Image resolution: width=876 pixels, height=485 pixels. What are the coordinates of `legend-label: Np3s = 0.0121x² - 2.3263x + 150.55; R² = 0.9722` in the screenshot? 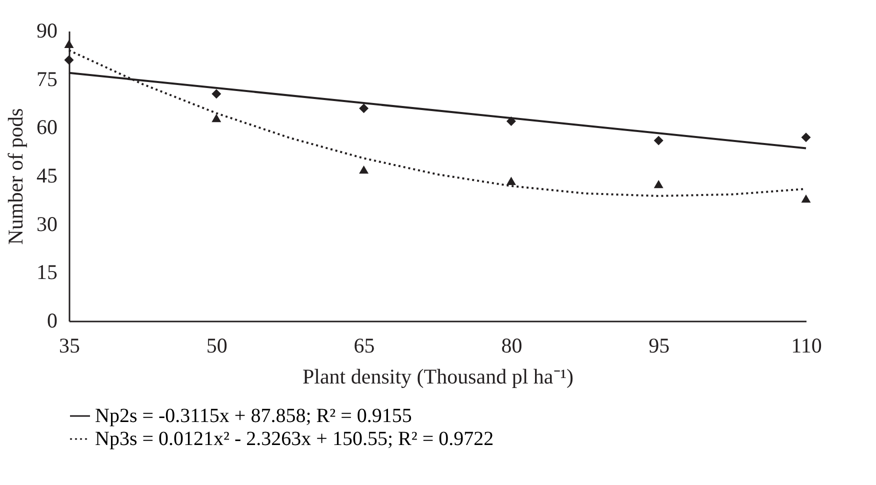 It's located at (294, 439).